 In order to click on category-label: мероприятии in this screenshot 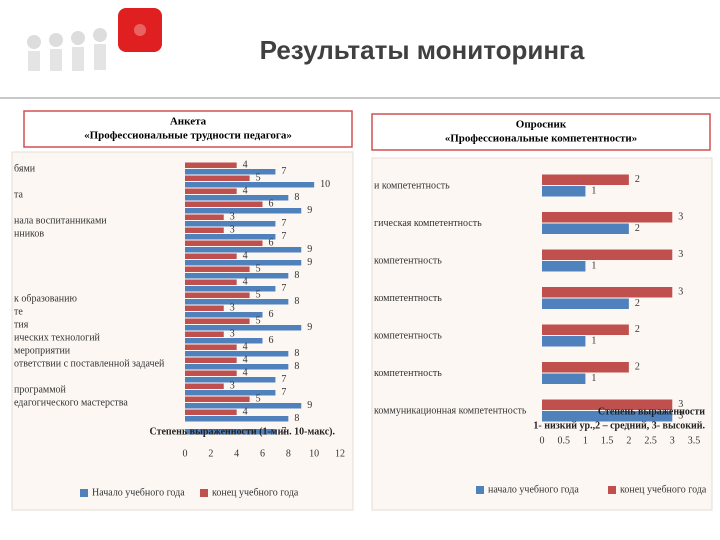, I will do `click(42, 350)`.